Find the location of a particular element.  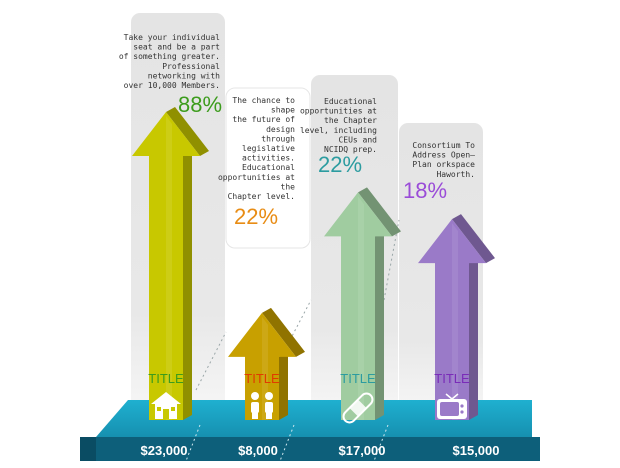

callout-card is located at coordinates (268, 168).